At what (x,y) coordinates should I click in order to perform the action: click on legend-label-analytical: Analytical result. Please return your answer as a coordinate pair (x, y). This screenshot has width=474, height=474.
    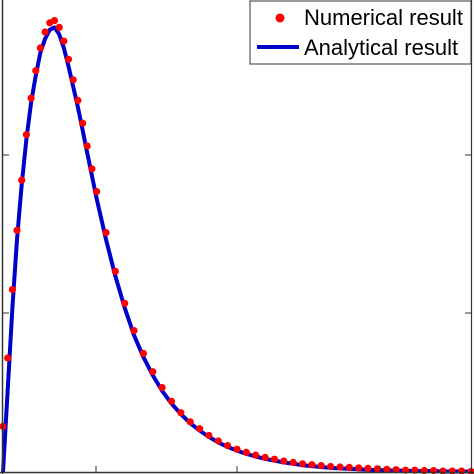
    Looking at the image, I should click on (381, 47).